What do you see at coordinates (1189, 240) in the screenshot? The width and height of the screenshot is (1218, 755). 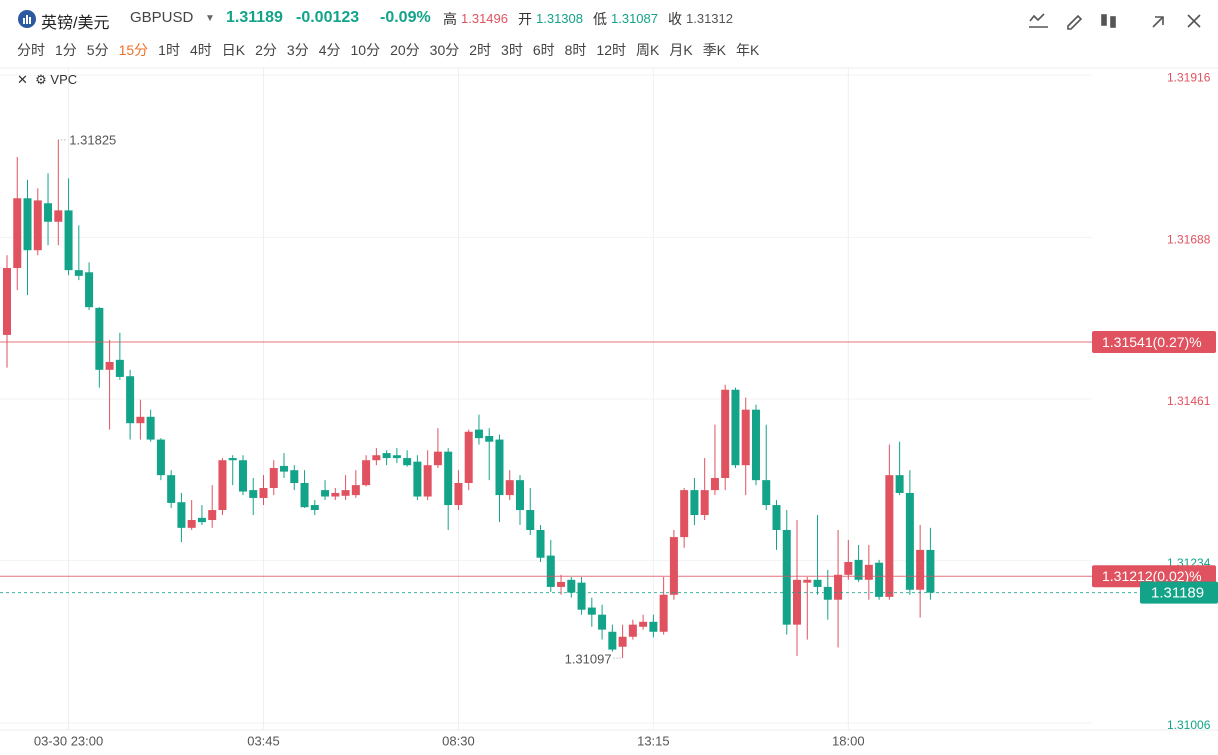 I see `y-tick-label: 1.31688` at bounding box center [1189, 240].